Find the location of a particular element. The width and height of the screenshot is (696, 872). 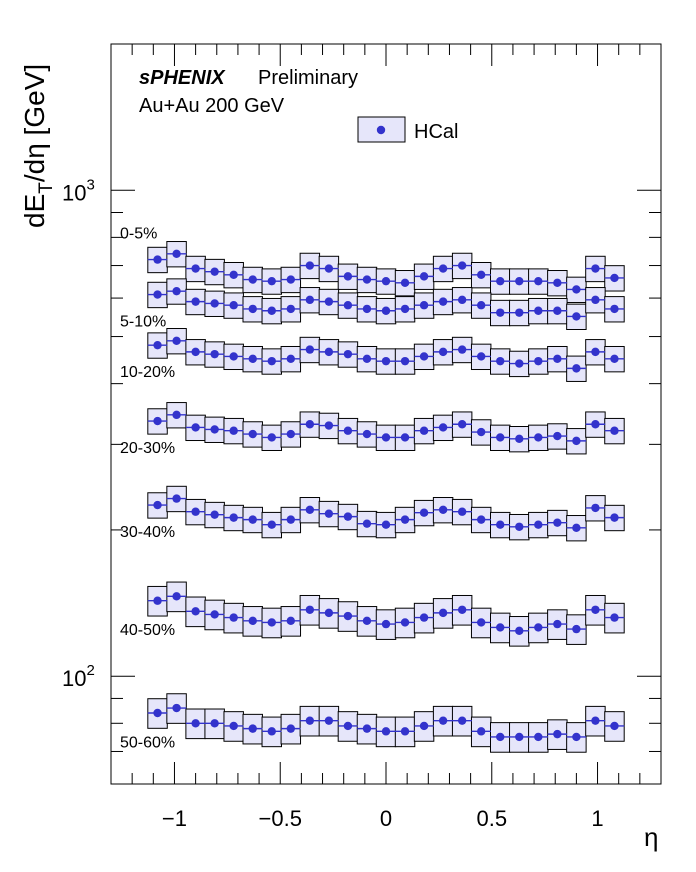

y-axis-label: dET/dη [GeV] is located at coordinates (38, 146).